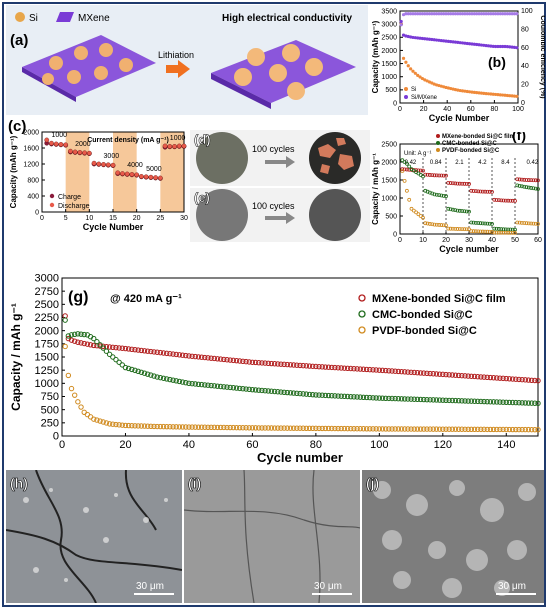 This screenshot has height=611, width=550. I want to click on rate-label: 0.42, so click(411, 163).